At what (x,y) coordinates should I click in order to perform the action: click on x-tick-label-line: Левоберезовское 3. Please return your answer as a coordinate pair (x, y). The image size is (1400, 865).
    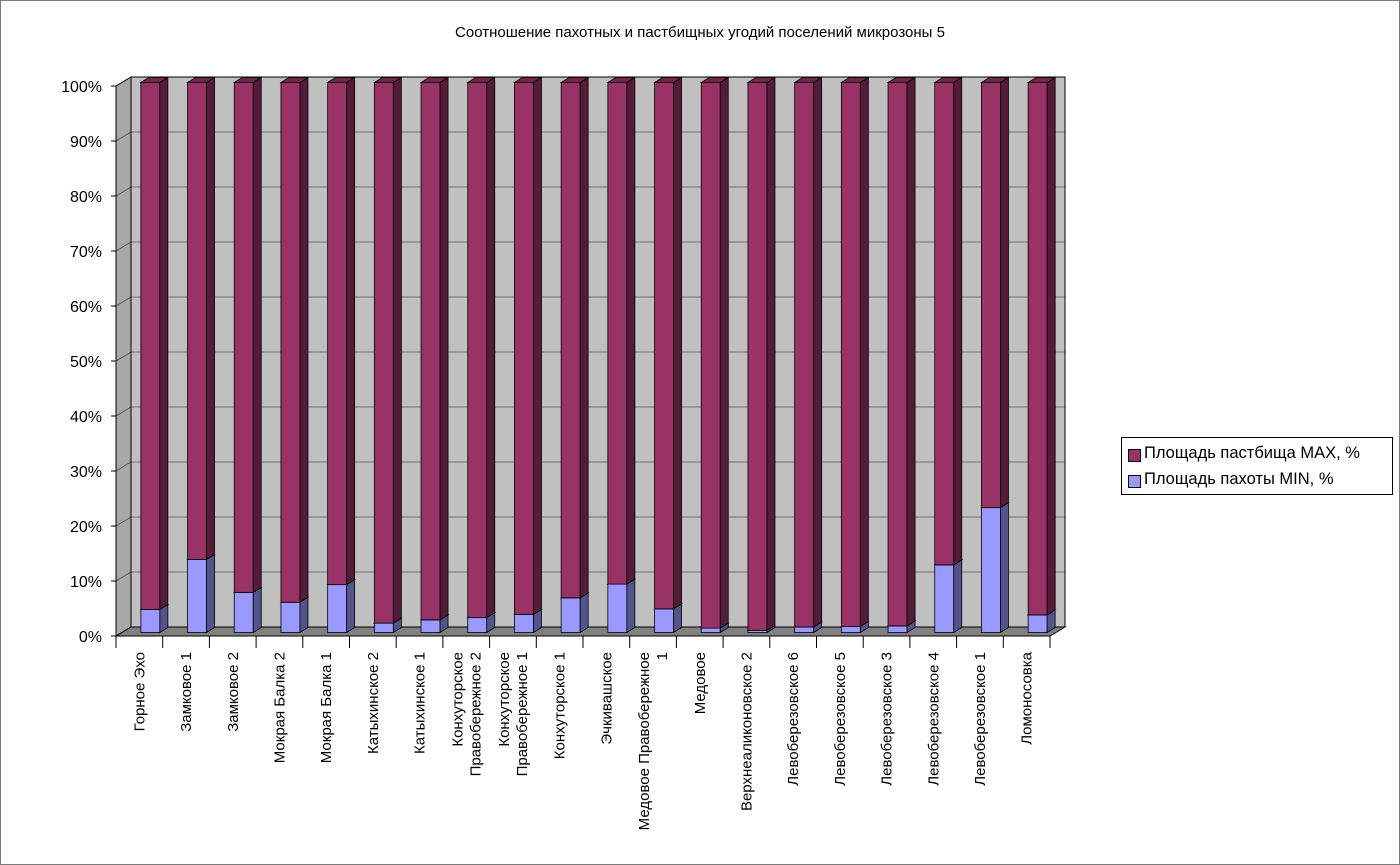
    Looking at the image, I should click on (887, 719).